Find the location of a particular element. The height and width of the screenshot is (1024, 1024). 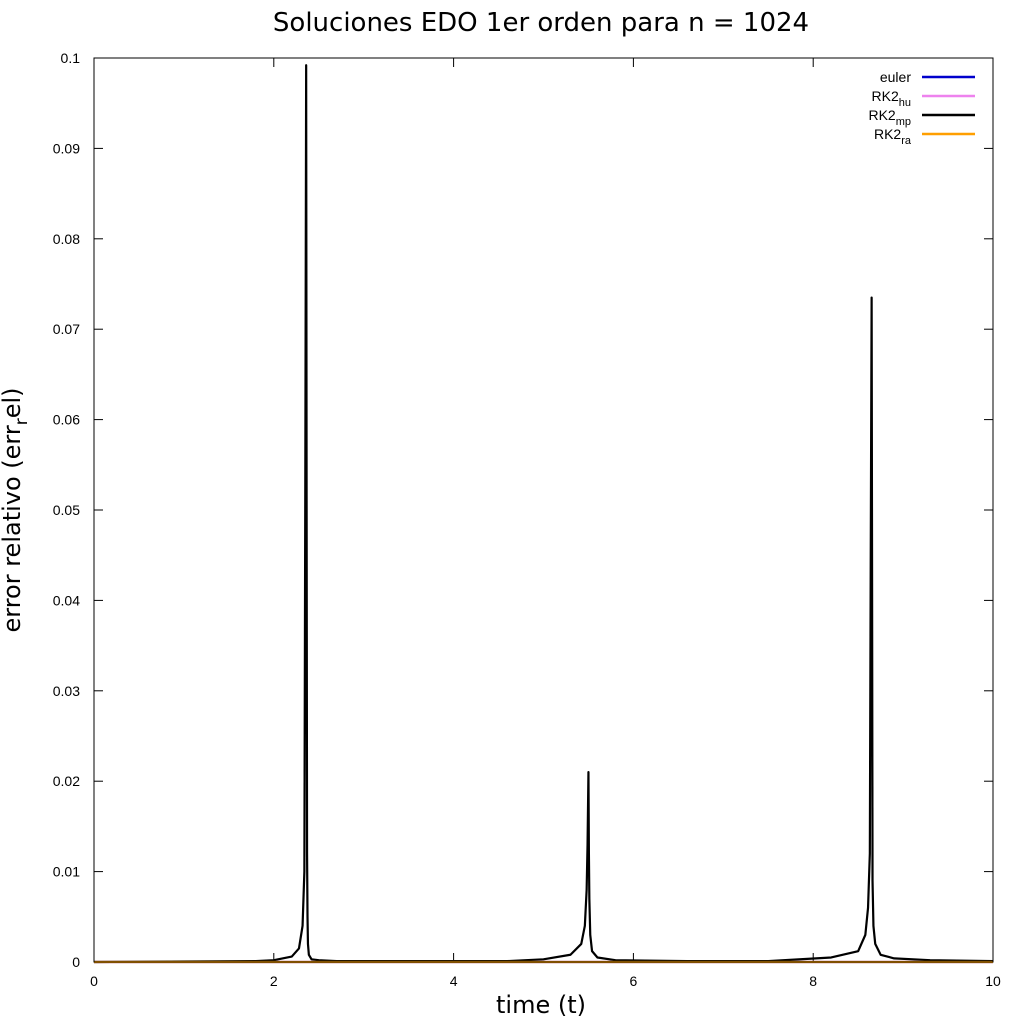

x-tick-label: 8 is located at coordinates (813, 981).